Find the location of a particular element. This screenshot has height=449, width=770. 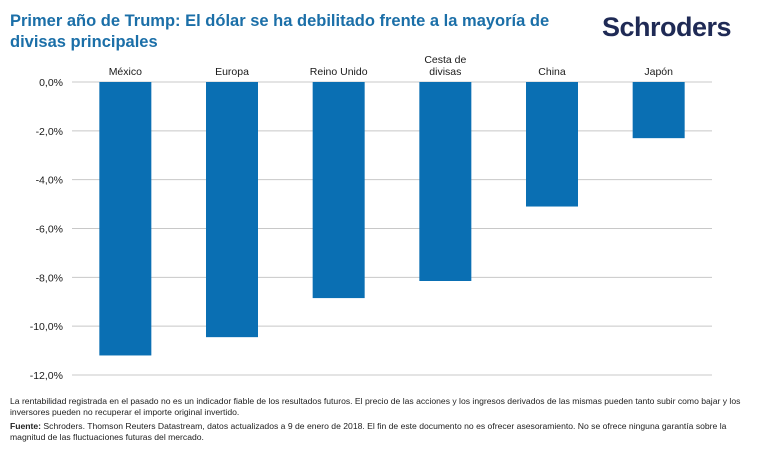

source-label: Fuente: is located at coordinates (26, 426).